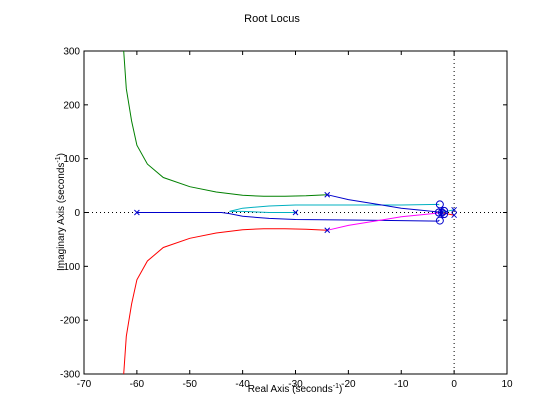 The height and width of the screenshot is (420, 560). What do you see at coordinates (190, 384) in the screenshot?
I see `x-tick-label: -50` at bounding box center [190, 384].